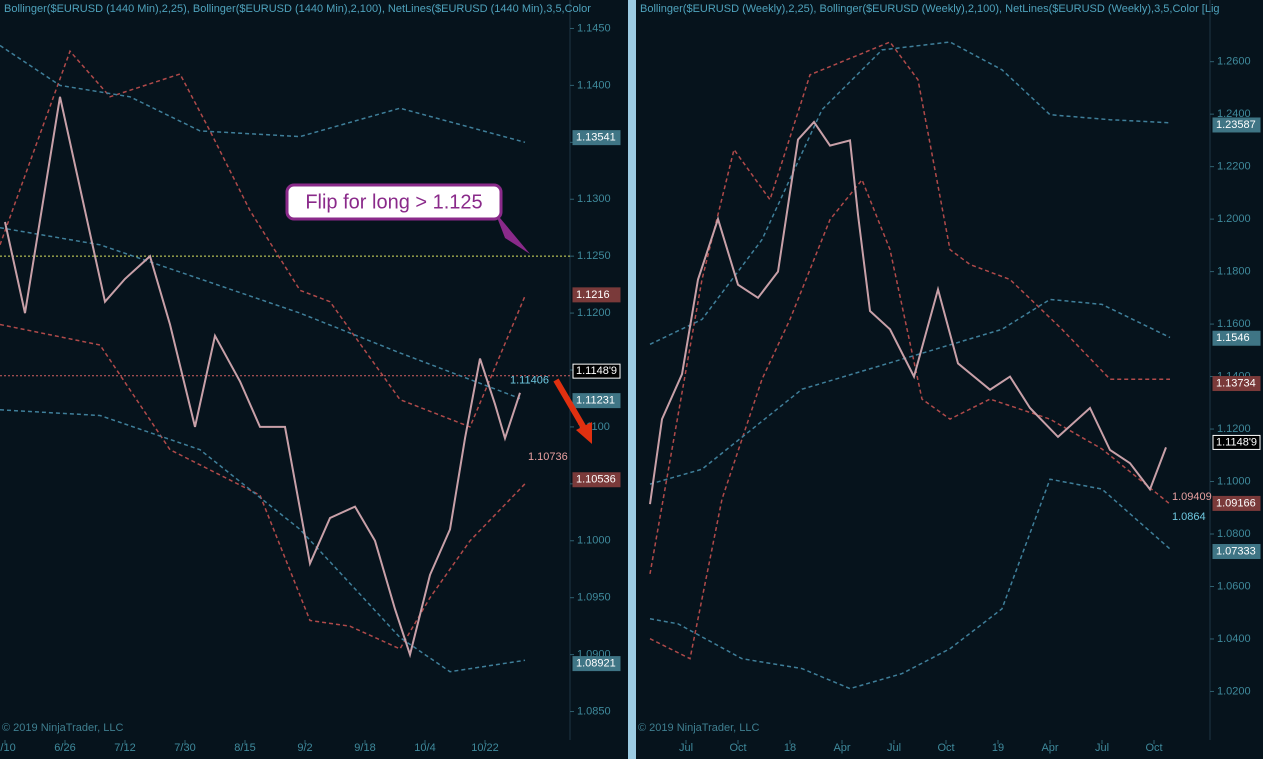  I want to click on y-tick-label: 1.1800, so click(1234, 272).